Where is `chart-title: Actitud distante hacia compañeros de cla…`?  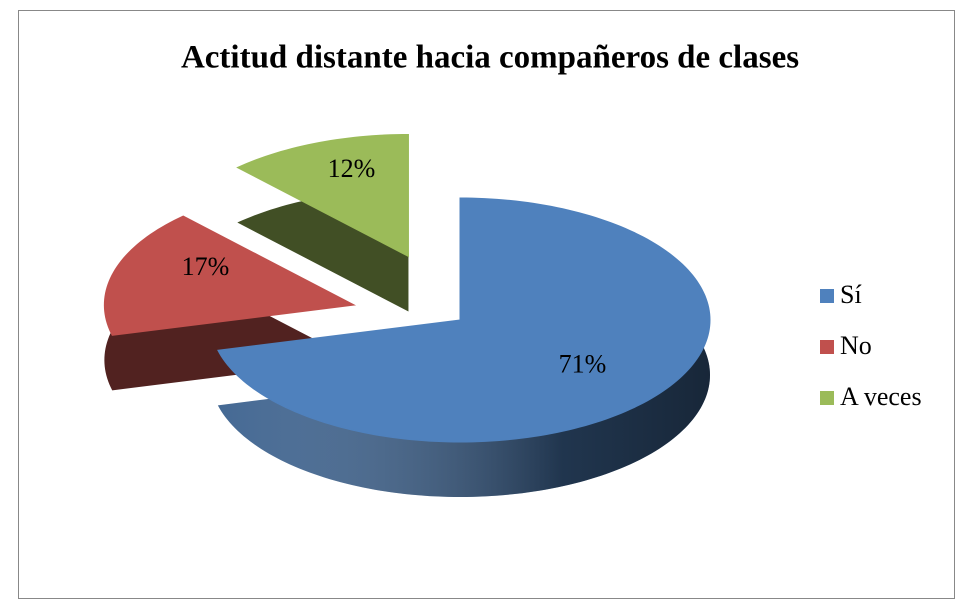
chart-title: Actitud distante hacia compañeros de cla… is located at coordinates (490, 58).